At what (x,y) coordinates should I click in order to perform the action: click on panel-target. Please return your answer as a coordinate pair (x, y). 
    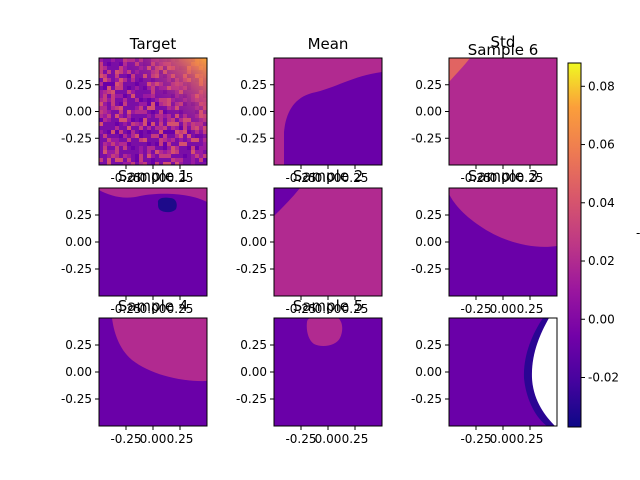
    Looking at the image, I should click on (153, 111).